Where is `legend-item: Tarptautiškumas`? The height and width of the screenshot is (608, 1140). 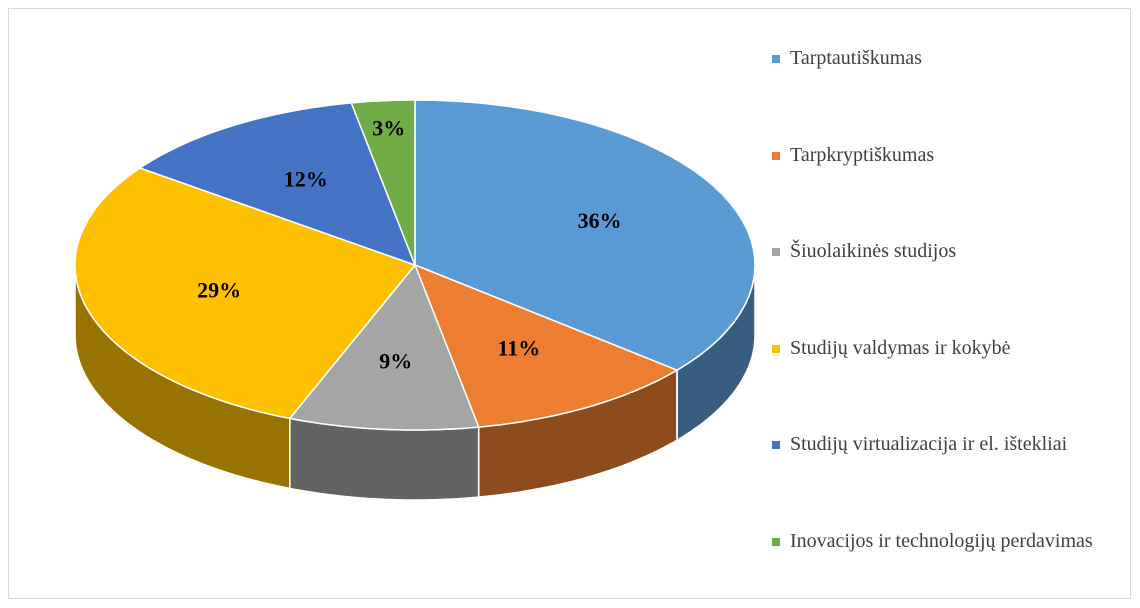 legend-item: Tarptautiškumas is located at coordinates (944, 58).